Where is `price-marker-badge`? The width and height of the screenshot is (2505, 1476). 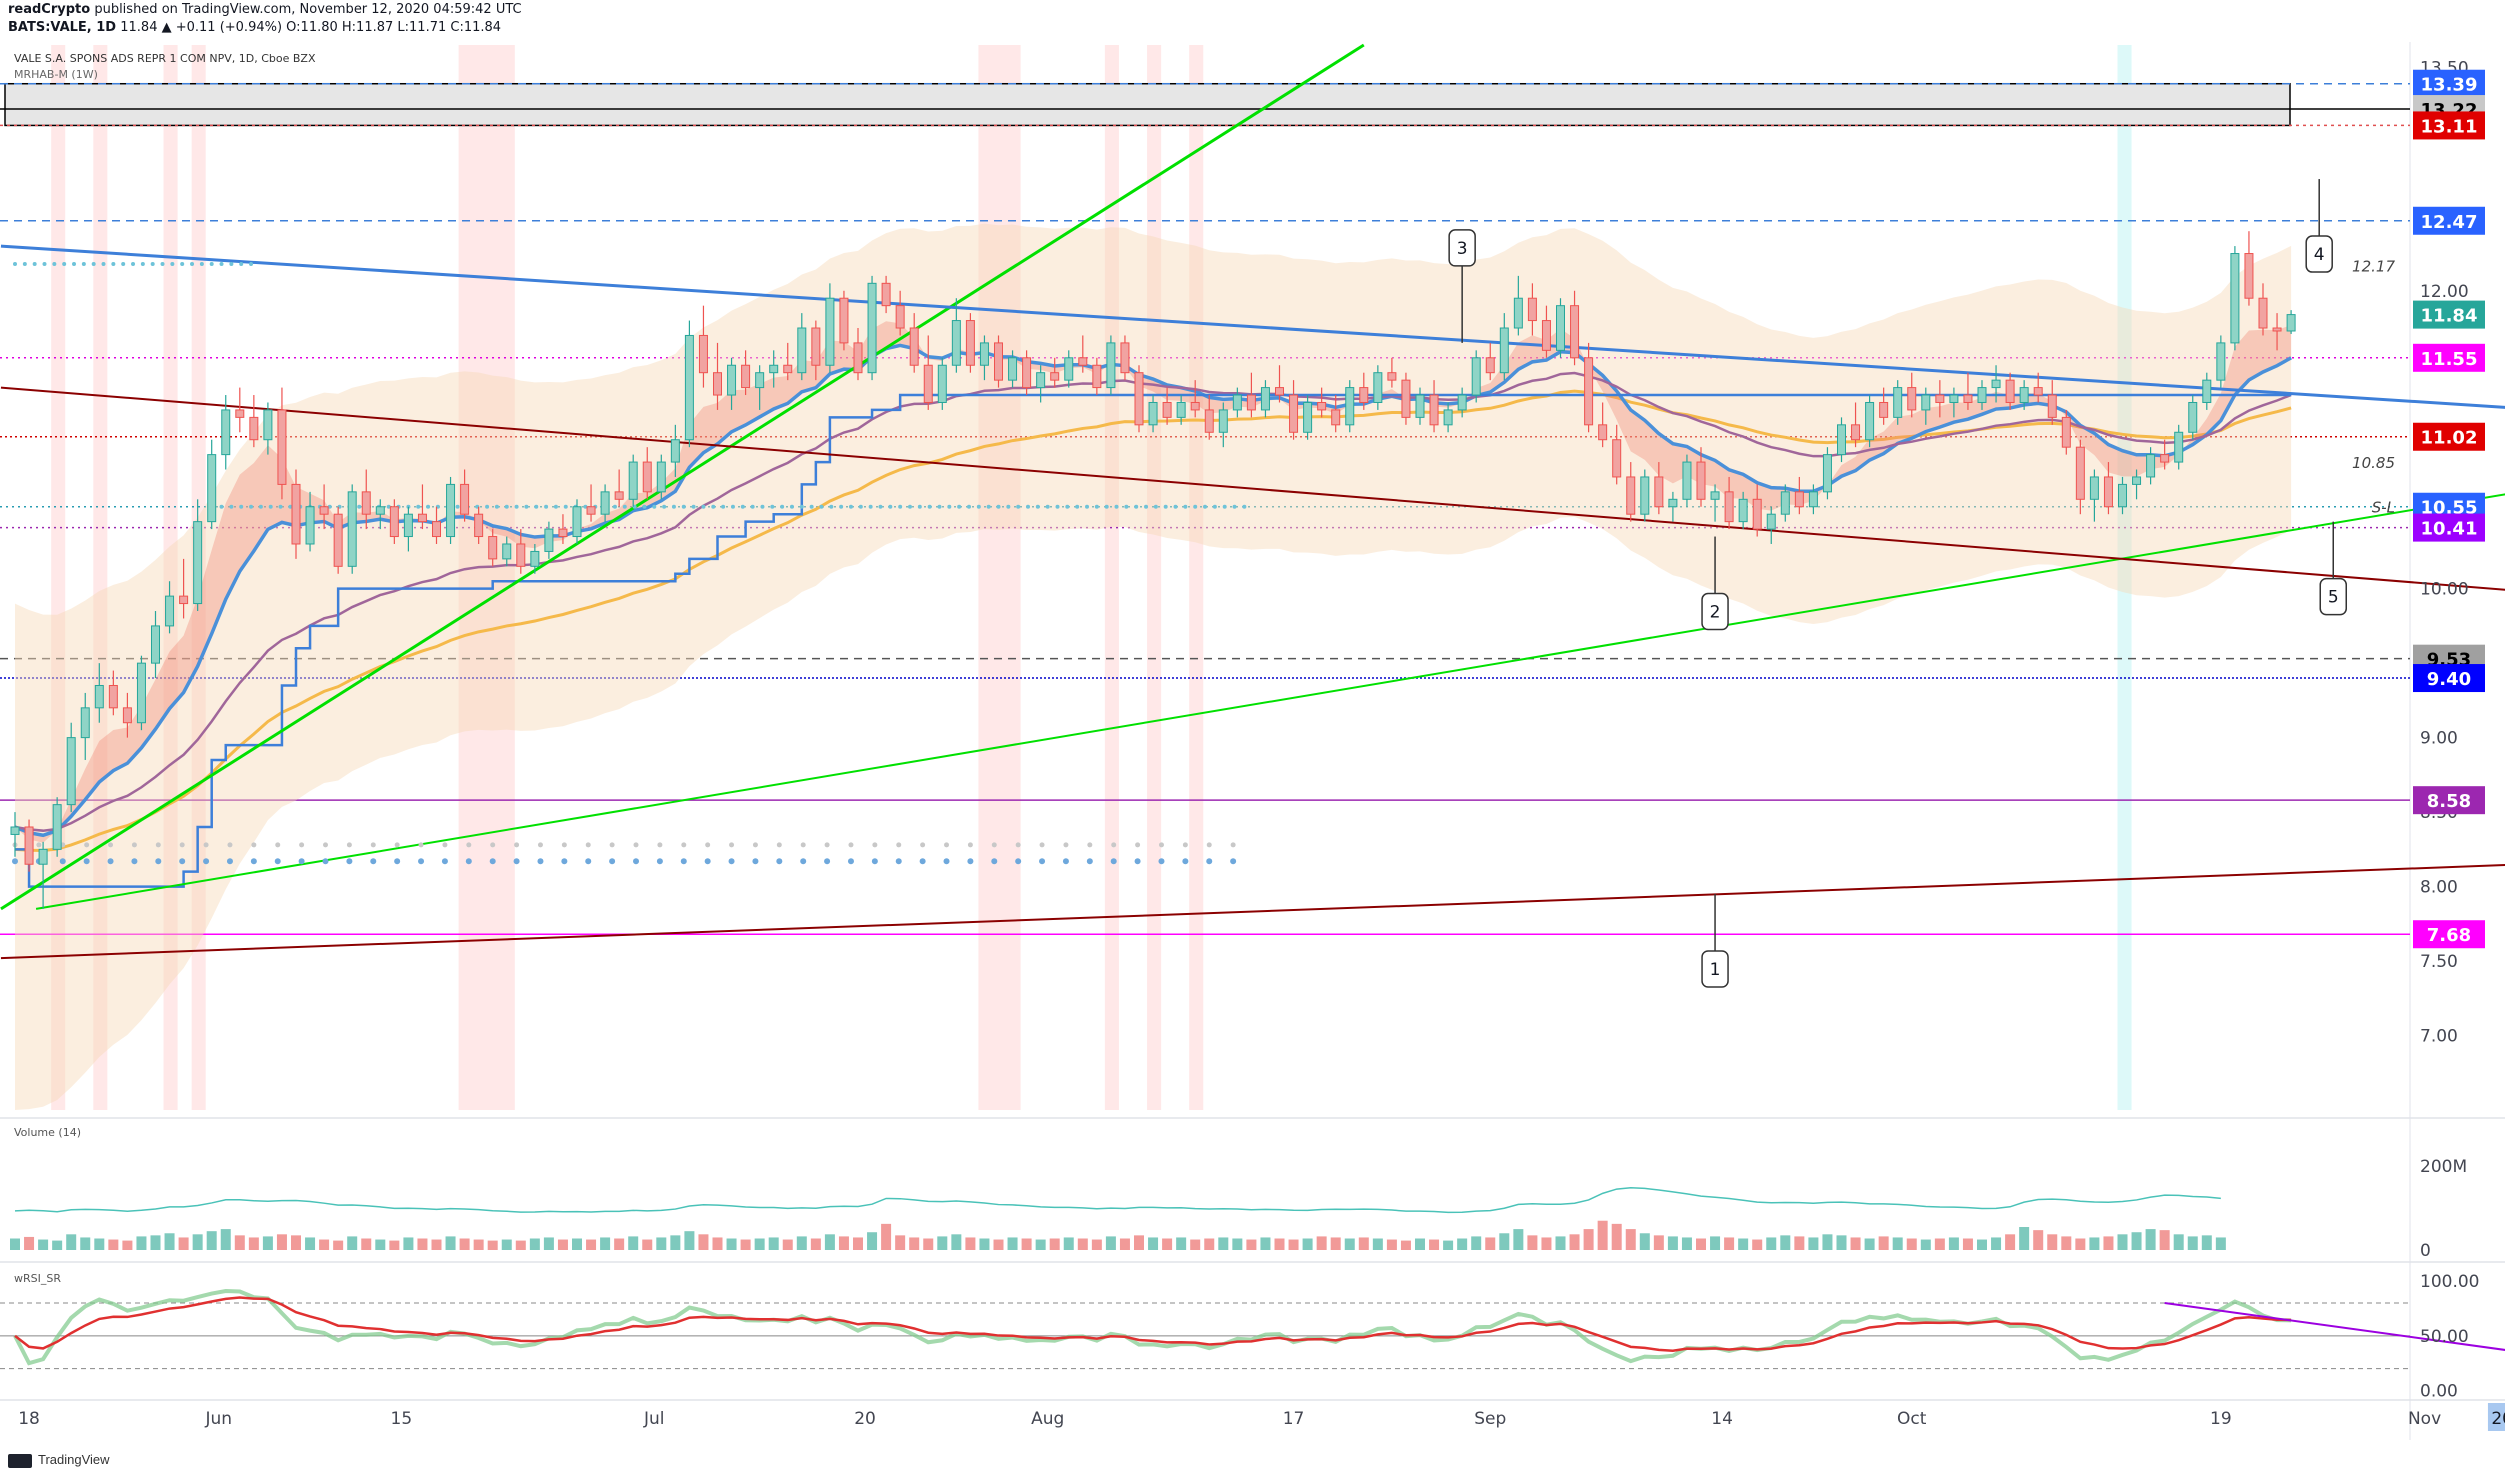 price-marker-badge is located at coordinates (2449, 800).